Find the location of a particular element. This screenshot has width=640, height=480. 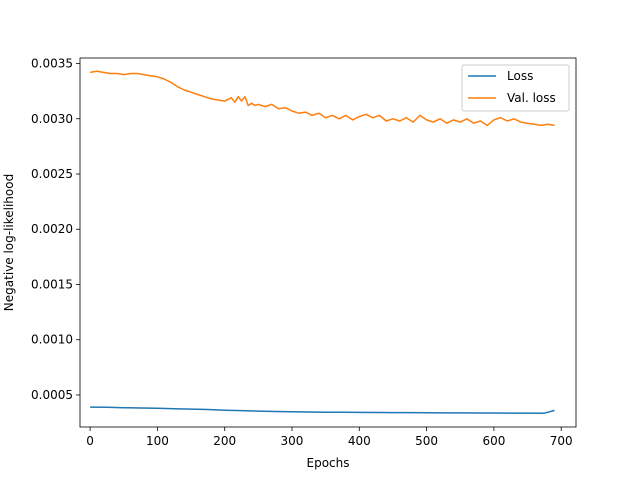

x-tick-label: 400 is located at coordinates (359, 441).